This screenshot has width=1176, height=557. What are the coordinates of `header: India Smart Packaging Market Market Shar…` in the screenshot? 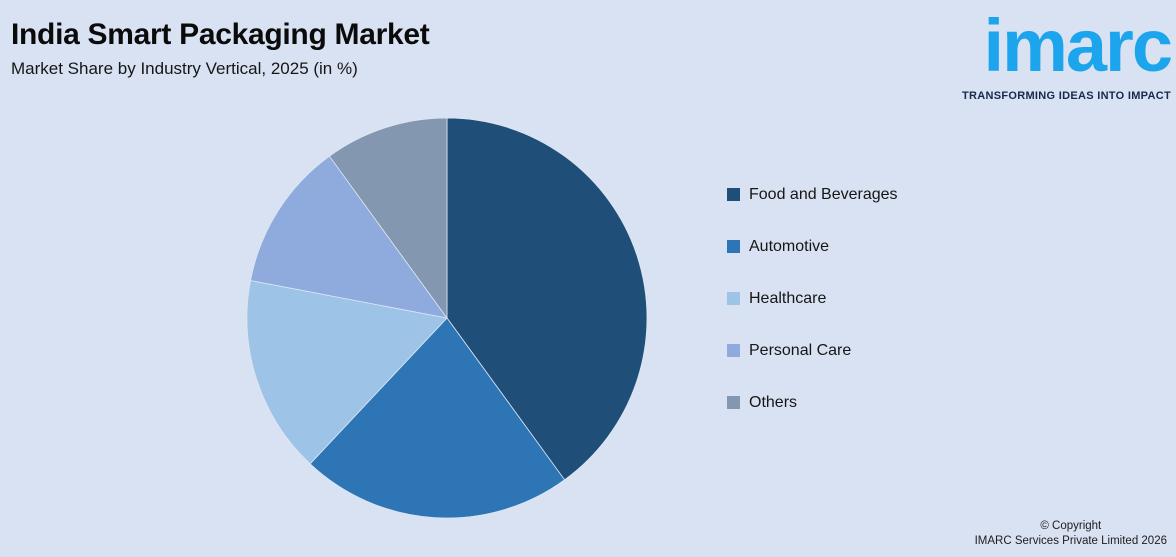 It's located at (220, 48).